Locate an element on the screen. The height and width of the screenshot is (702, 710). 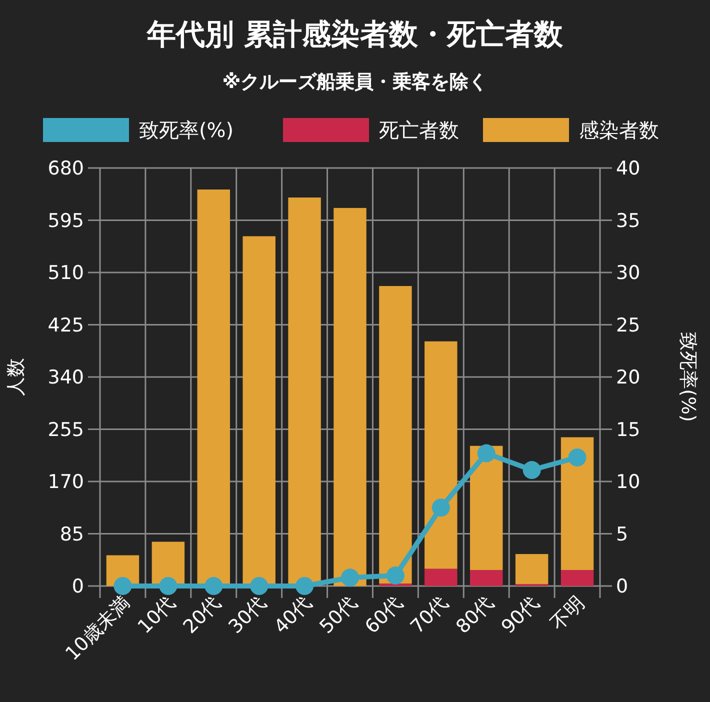
y-tick-label: 425 is located at coordinates (66, 325).